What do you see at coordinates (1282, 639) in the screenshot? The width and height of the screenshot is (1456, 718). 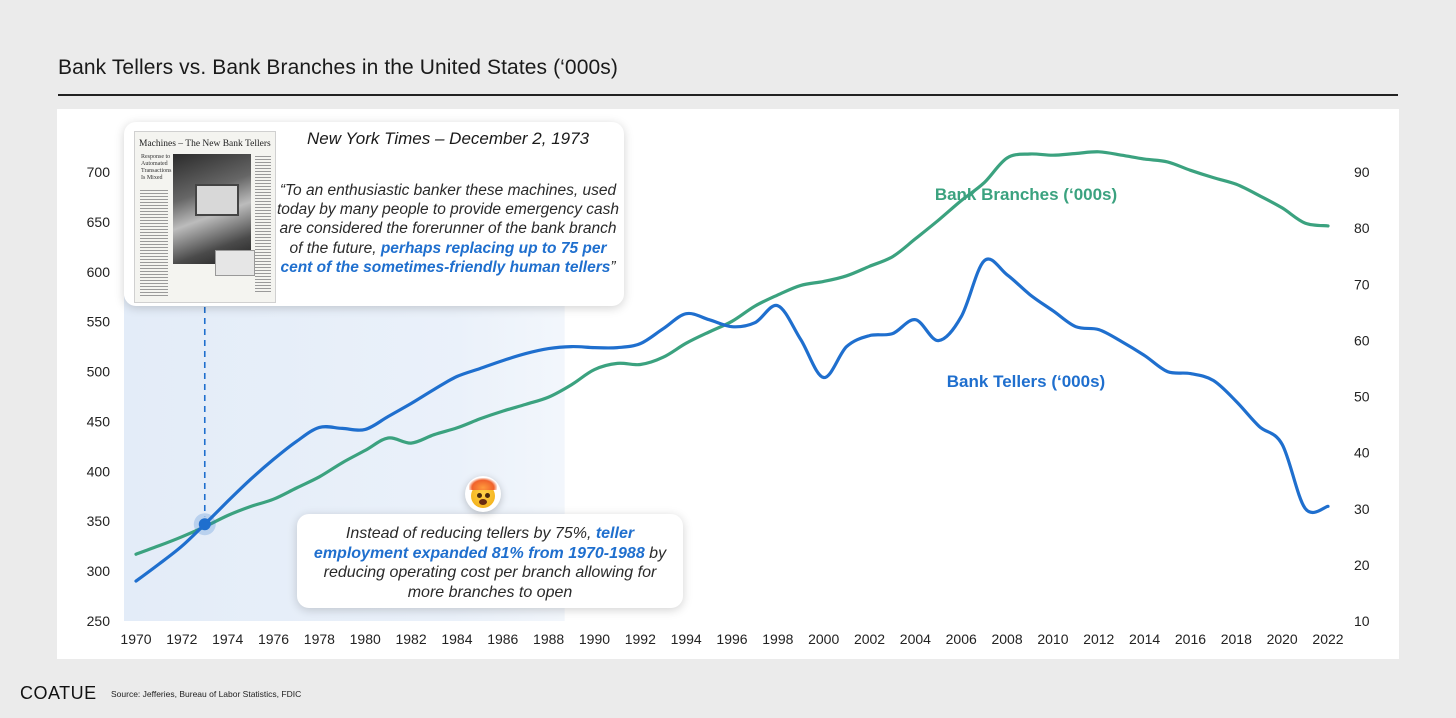 I see `x-tick-label: 2020` at bounding box center [1282, 639].